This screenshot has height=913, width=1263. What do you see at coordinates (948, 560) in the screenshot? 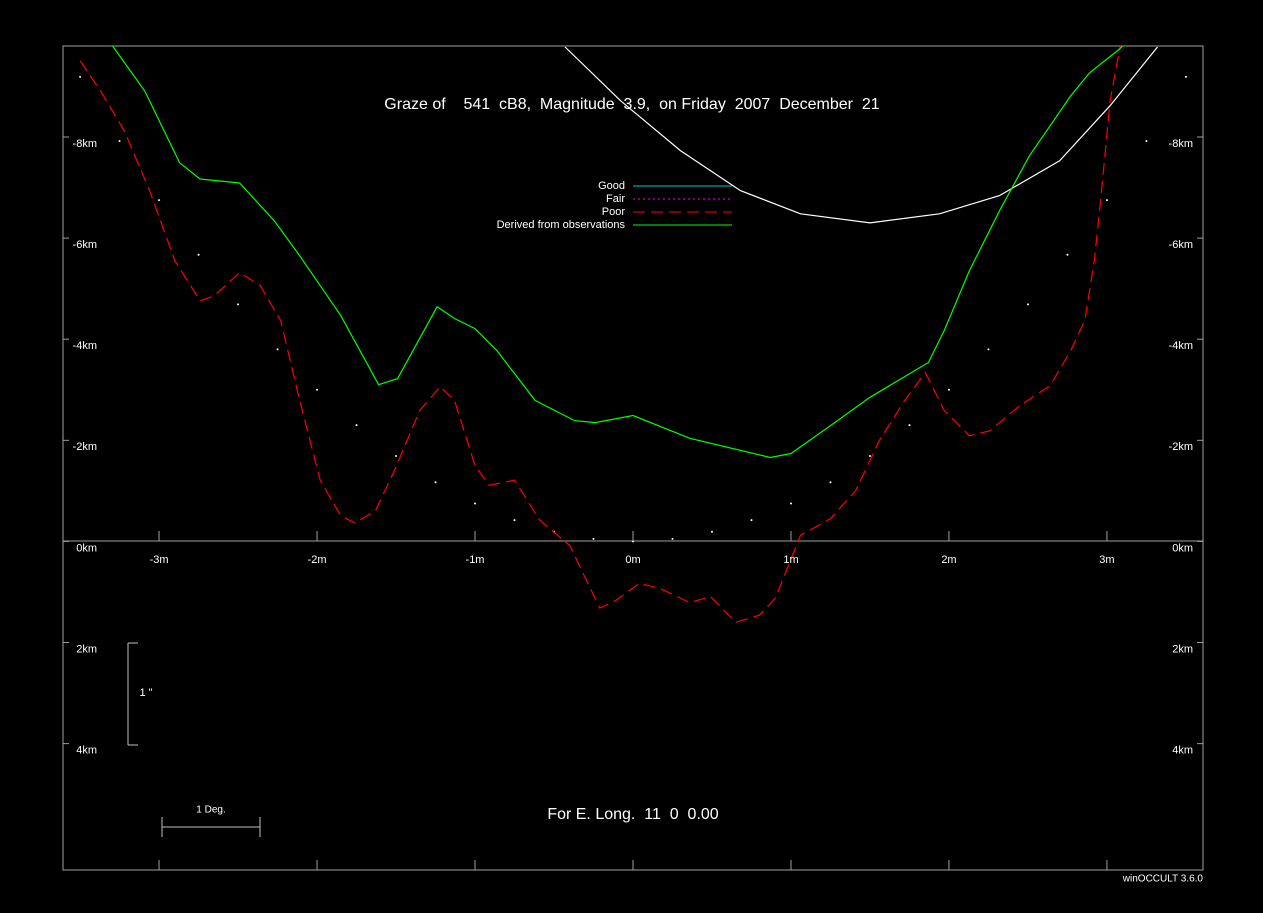
I see `x-tick-label: 2m` at bounding box center [948, 560].